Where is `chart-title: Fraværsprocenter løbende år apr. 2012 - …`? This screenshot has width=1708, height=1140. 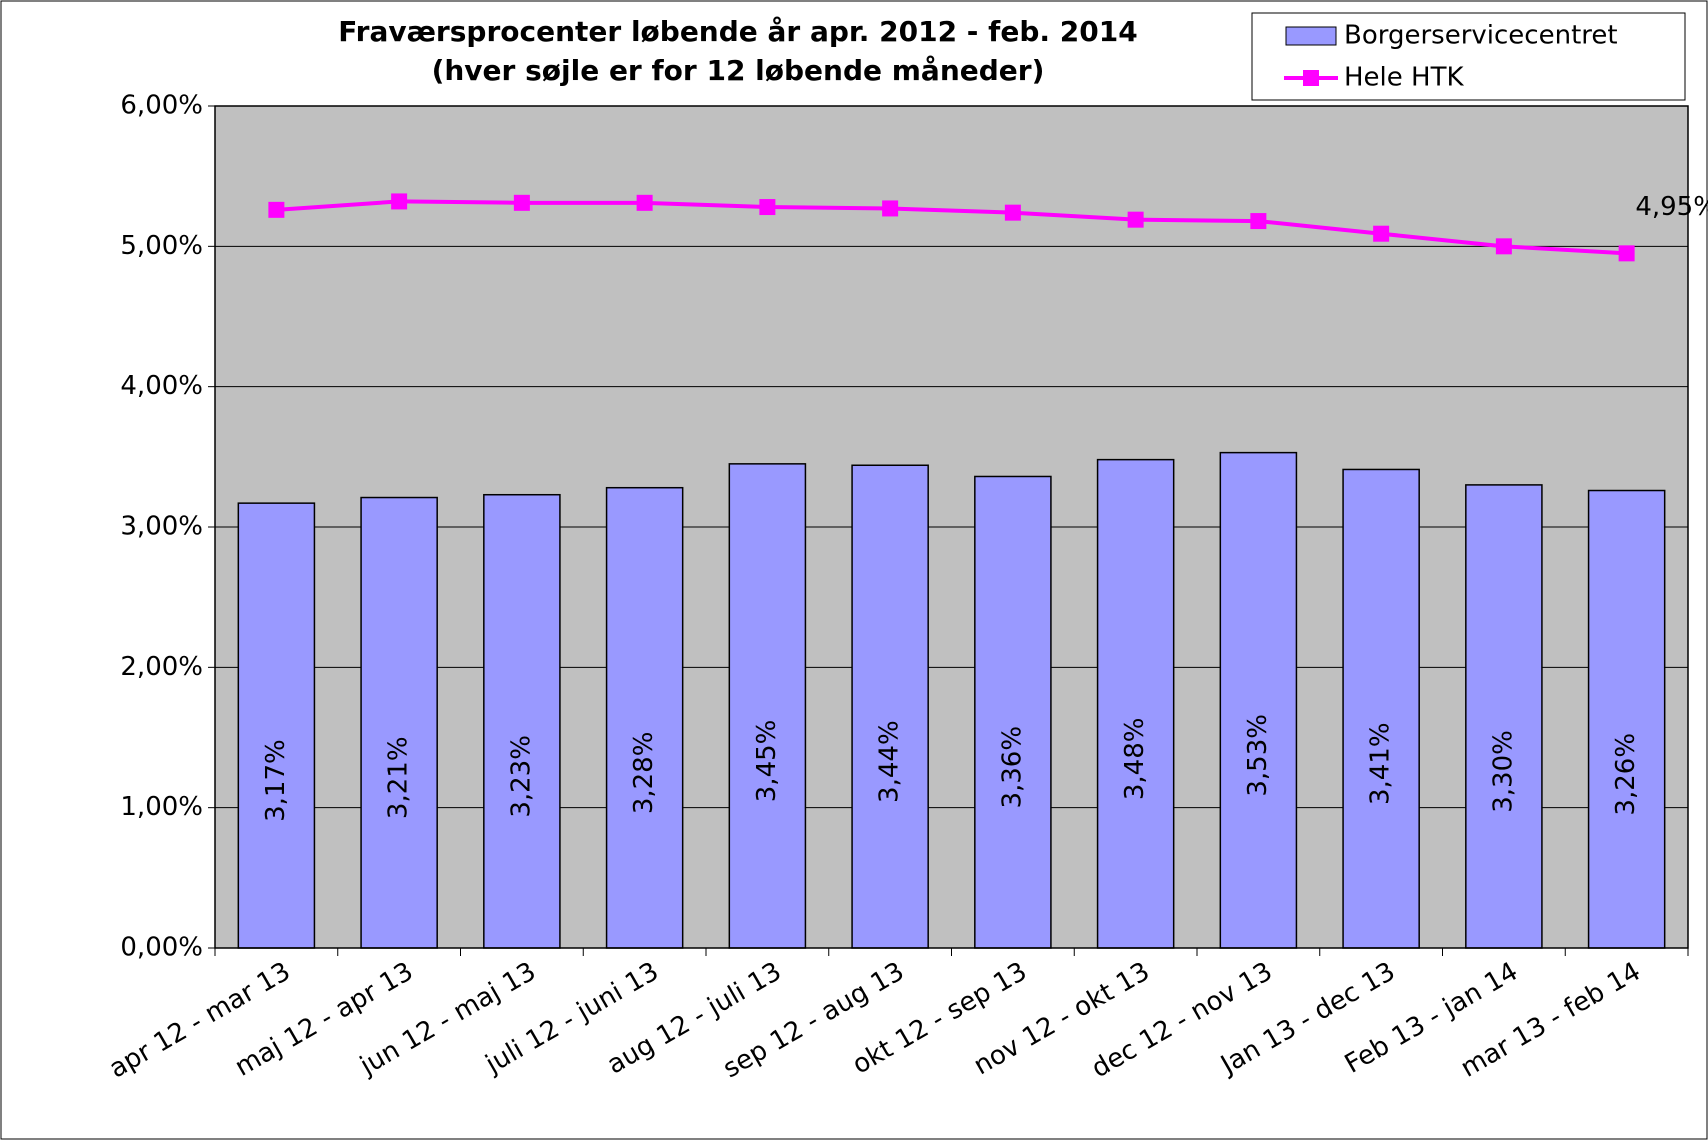
chart-title: Fraværsprocenter løbende år apr. 2012 - … is located at coordinates (737, 31).